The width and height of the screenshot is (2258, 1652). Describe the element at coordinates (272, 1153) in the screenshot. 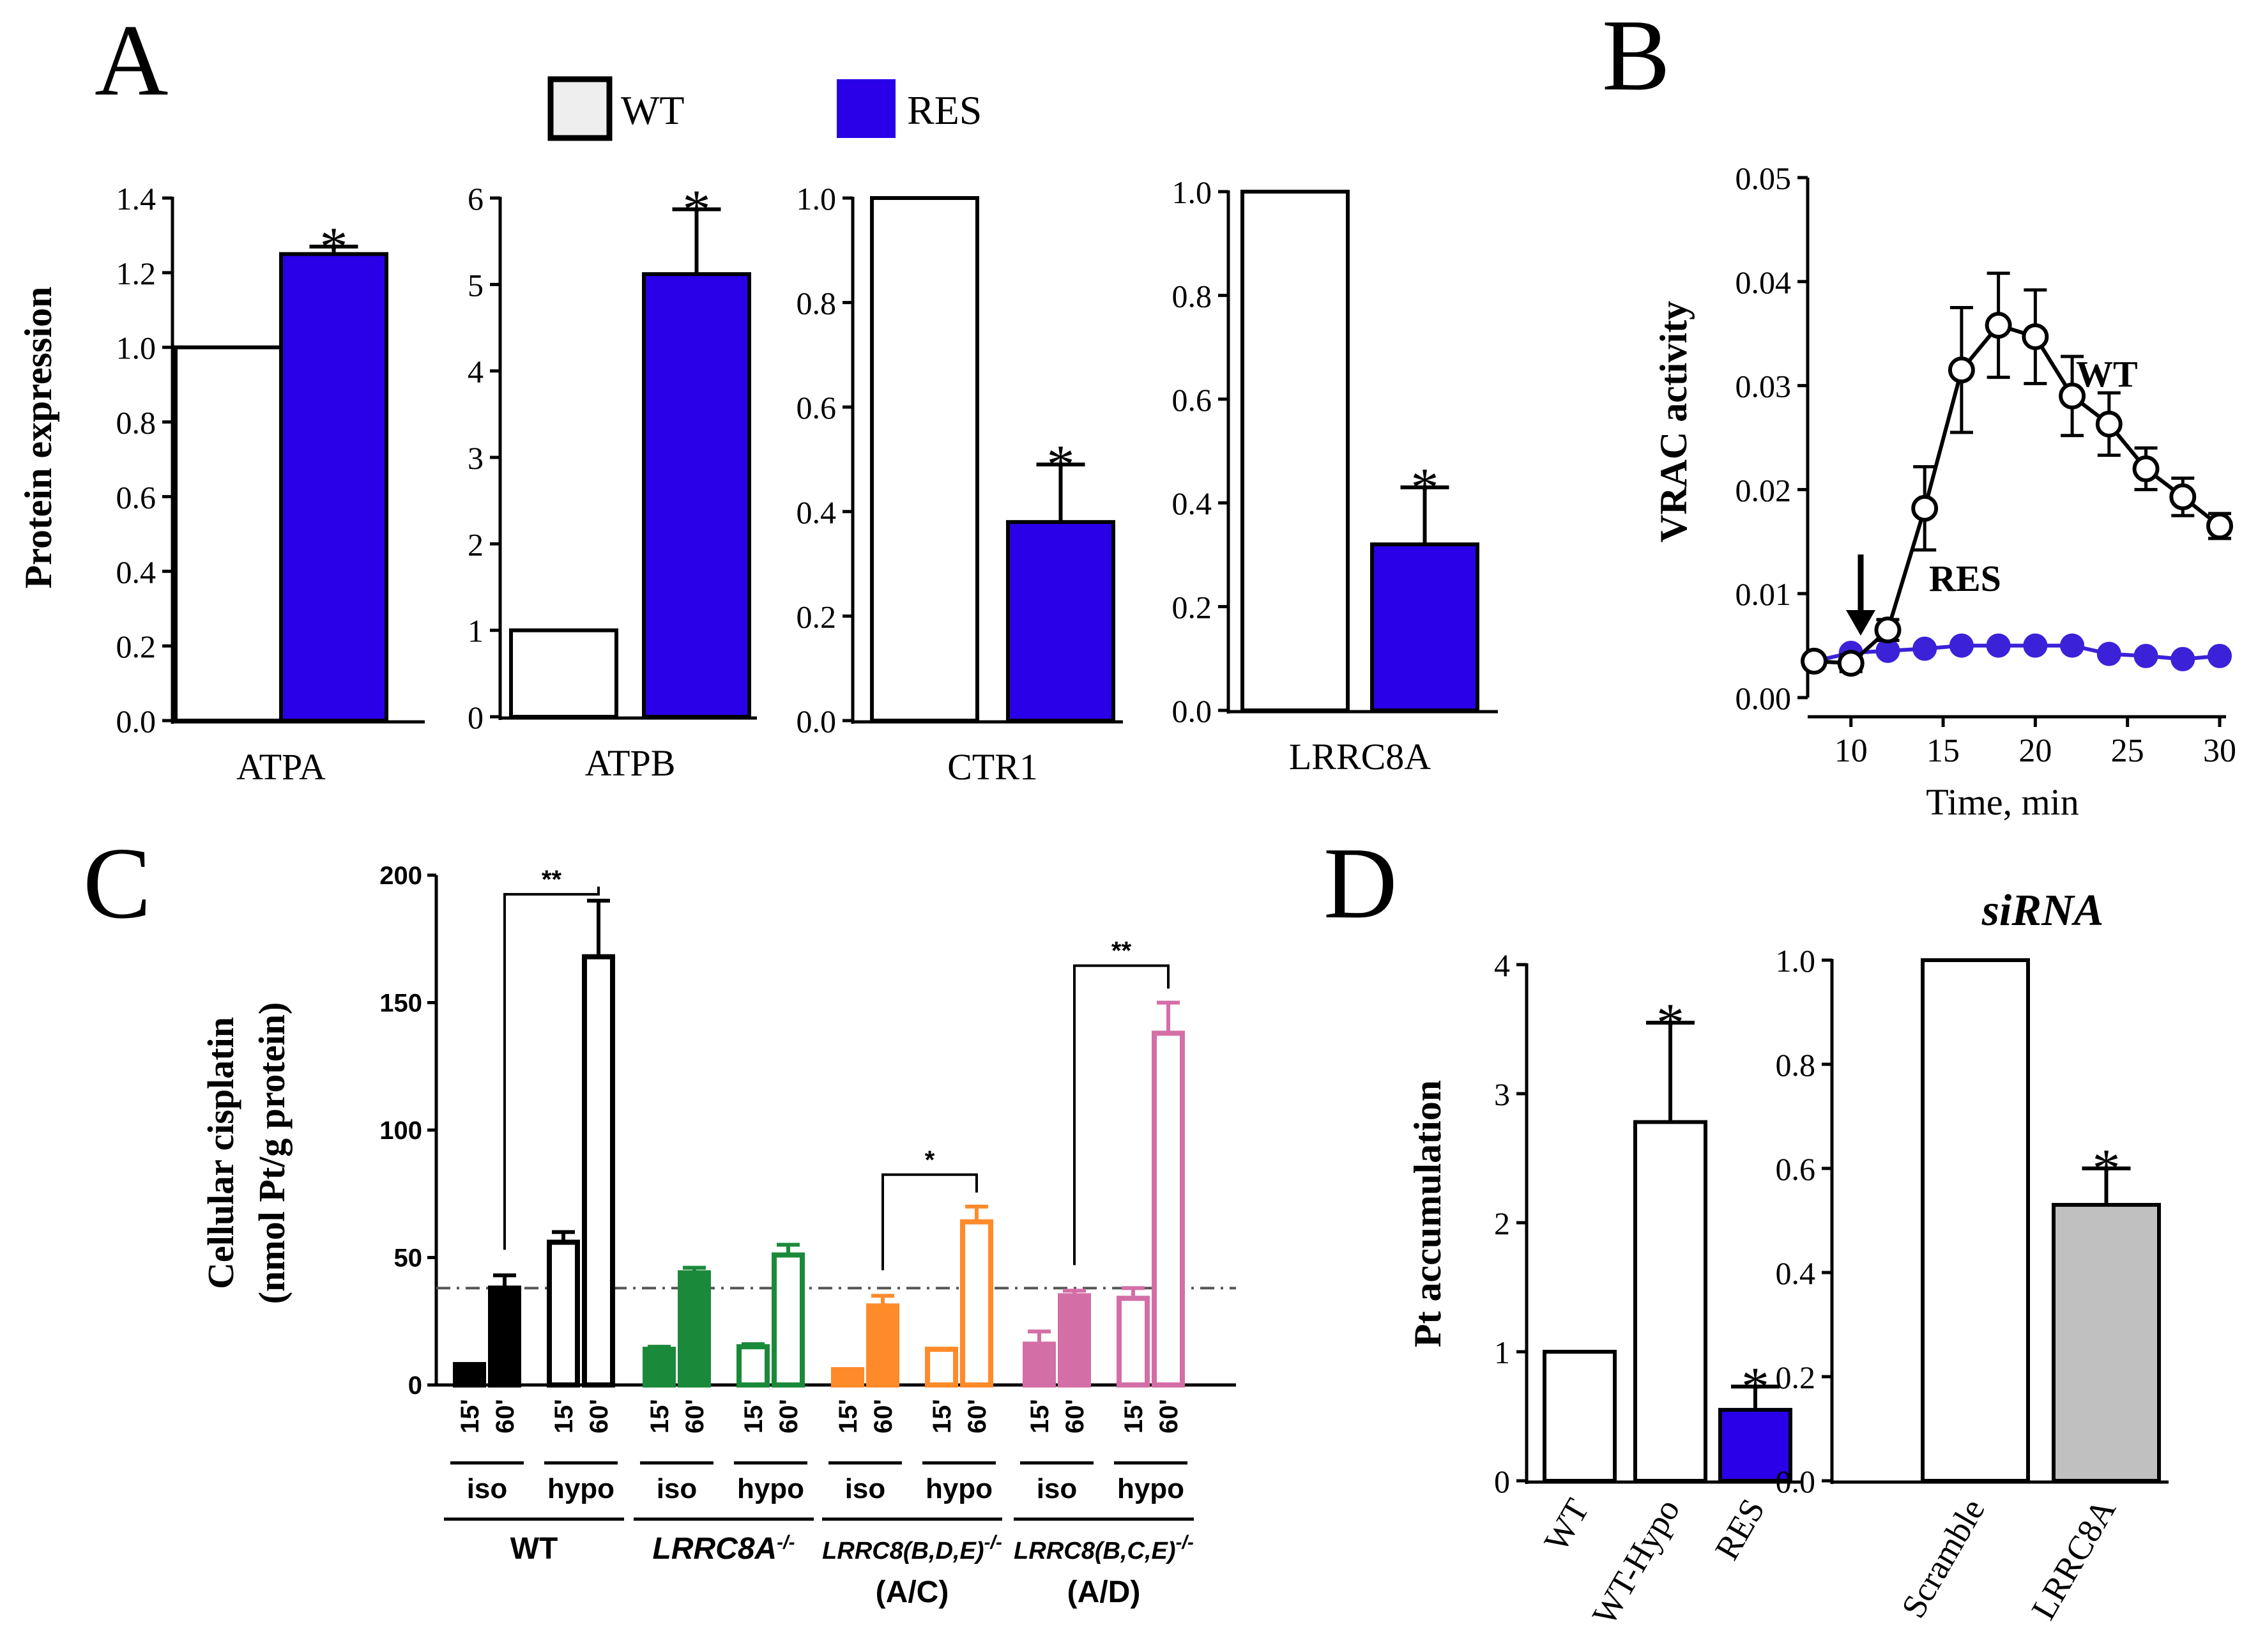

I see `c-ylabel-line2: (nmol Pt/g protein)` at that location.